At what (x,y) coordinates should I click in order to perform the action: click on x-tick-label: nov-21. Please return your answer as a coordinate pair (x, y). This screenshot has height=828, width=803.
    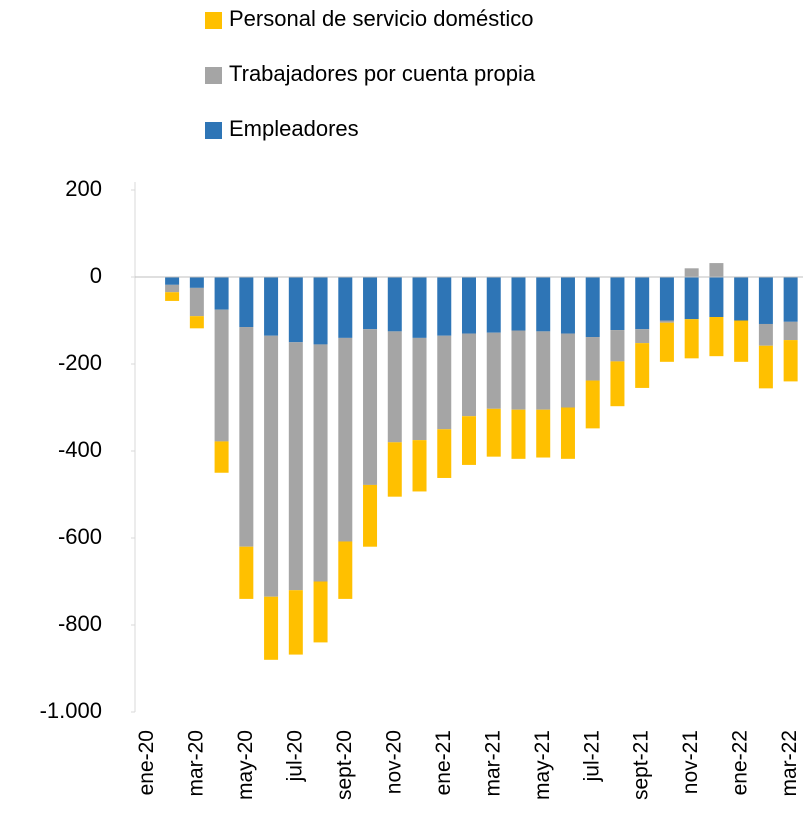
    Looking at the image, I should click on (690, 762).